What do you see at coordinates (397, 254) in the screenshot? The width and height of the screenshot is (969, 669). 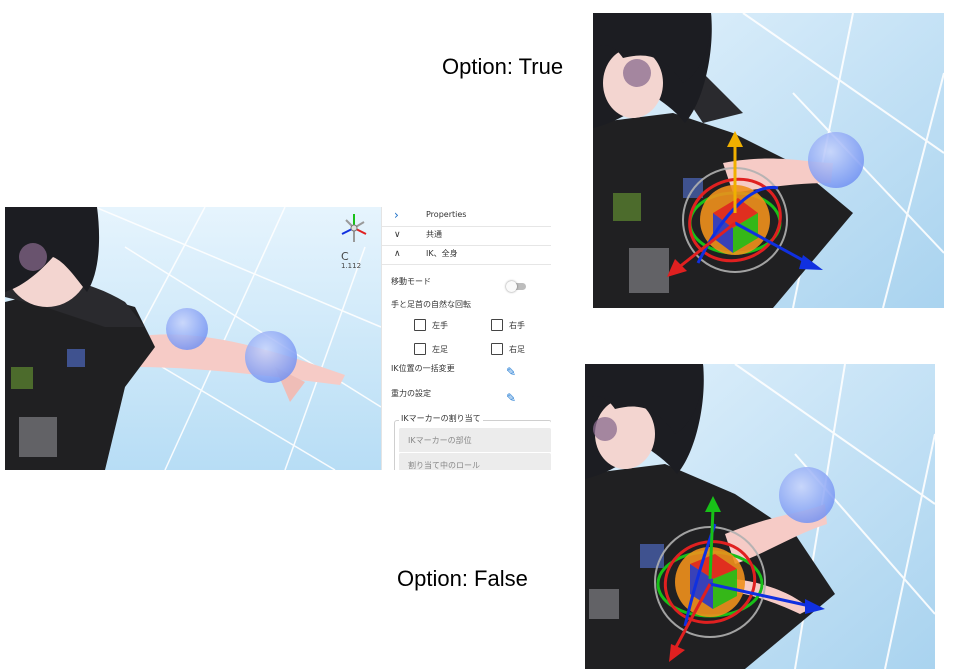 I see `chevron-up-icon: ∧` at bounding box center [397, 254].